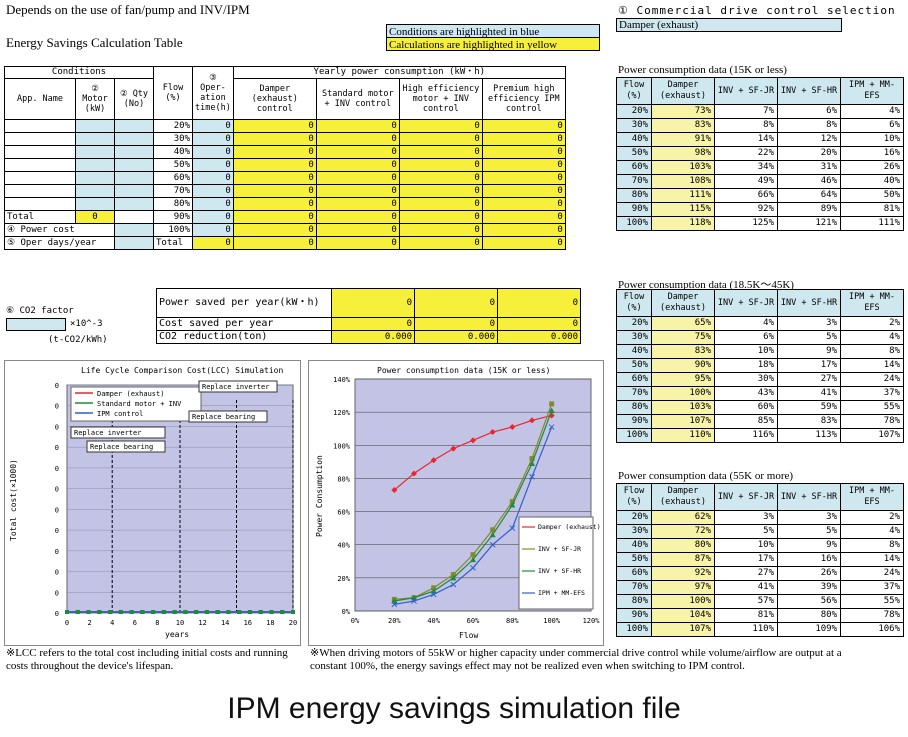 The height and width of the screenshot is (737, 908). I want to click on pc-cell: 6%, so click(872, 125).